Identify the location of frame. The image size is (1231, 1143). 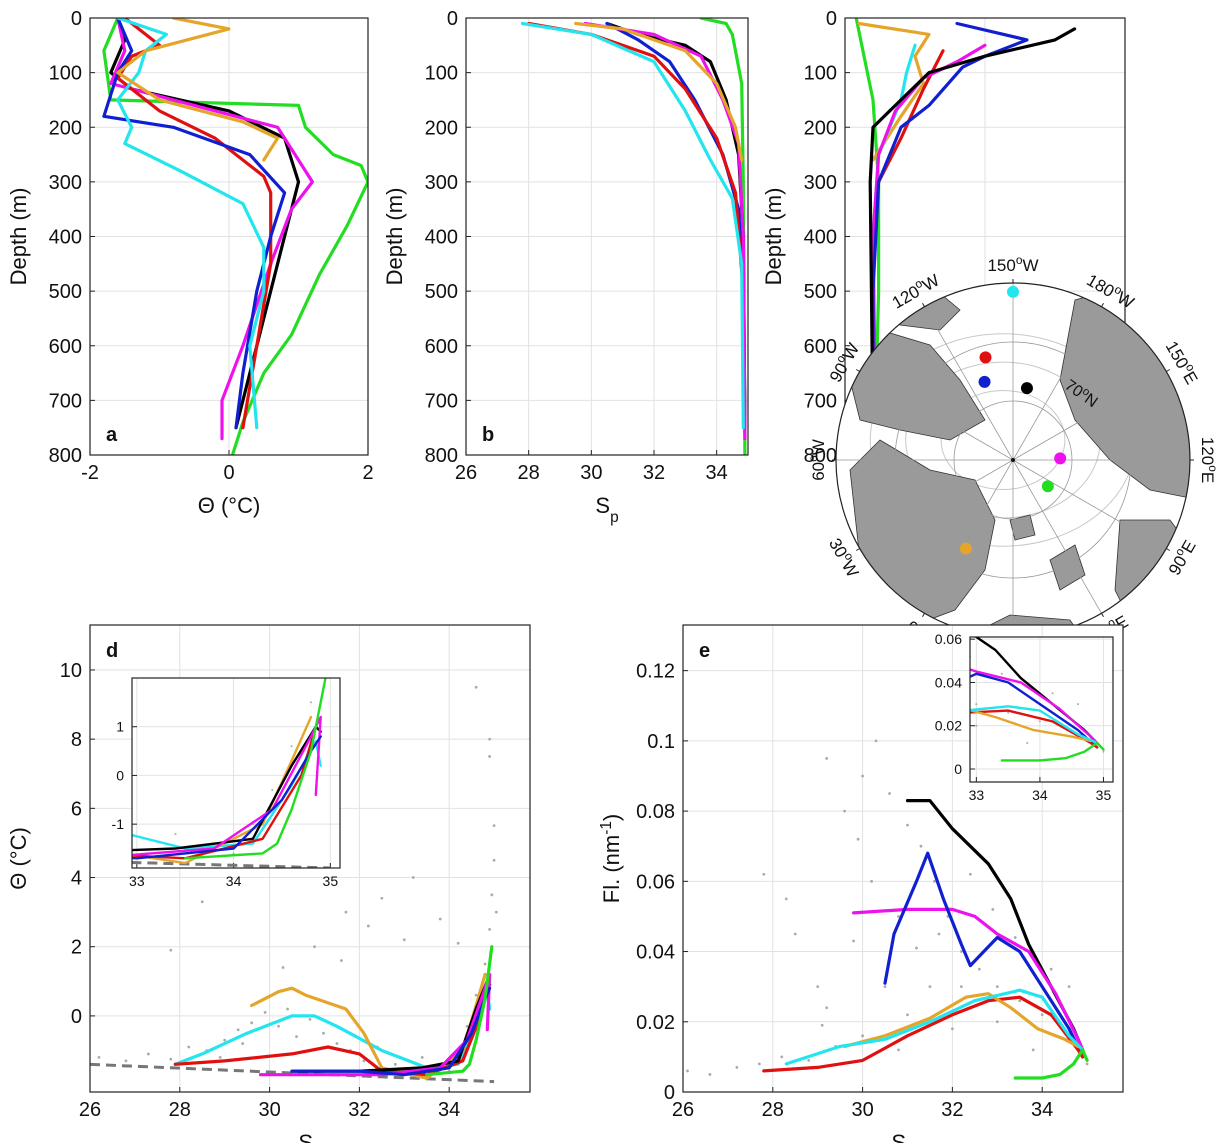
(607, 236).